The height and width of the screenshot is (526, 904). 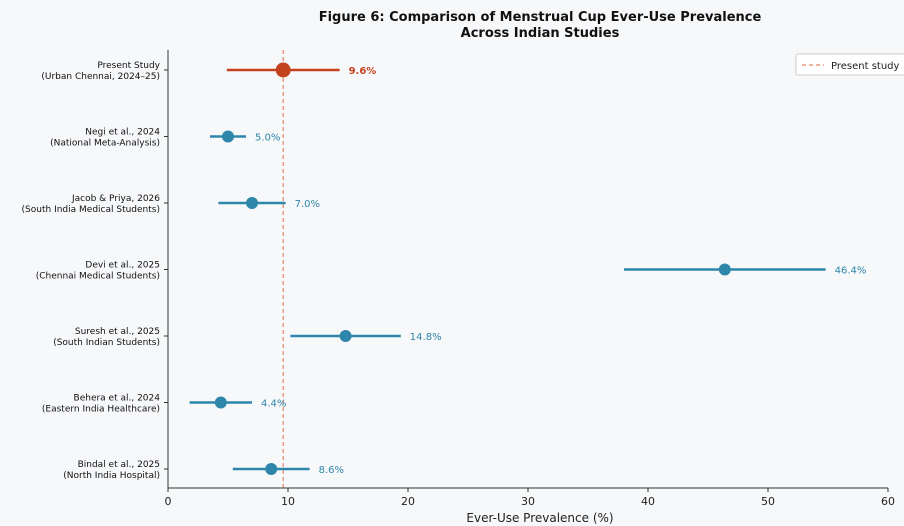 What do you see at coordinates (888, 501) in the screenshot?
I see `x-tick-label: 60` at bounding box center [888, 501].